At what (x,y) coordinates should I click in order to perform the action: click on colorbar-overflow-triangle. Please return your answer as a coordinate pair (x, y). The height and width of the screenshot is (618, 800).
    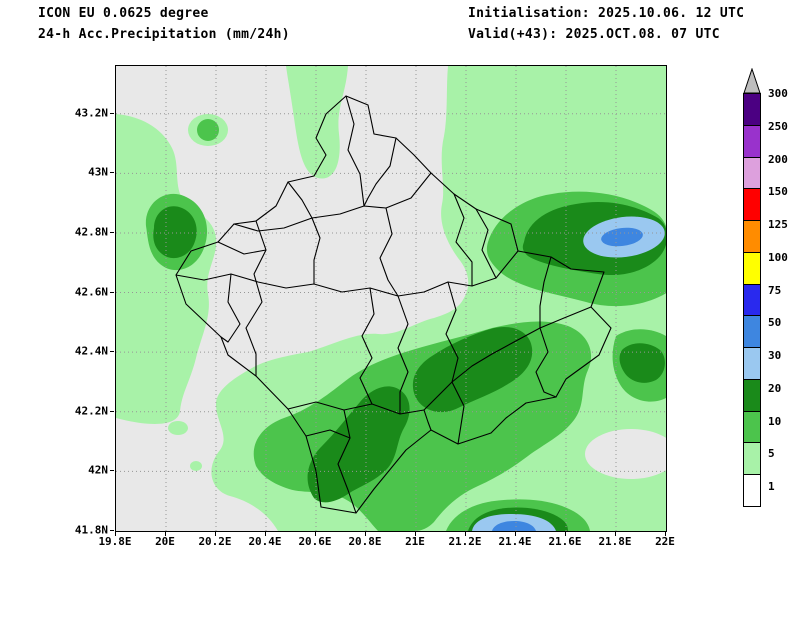
    Looking at the image, I should click on (752, 81).